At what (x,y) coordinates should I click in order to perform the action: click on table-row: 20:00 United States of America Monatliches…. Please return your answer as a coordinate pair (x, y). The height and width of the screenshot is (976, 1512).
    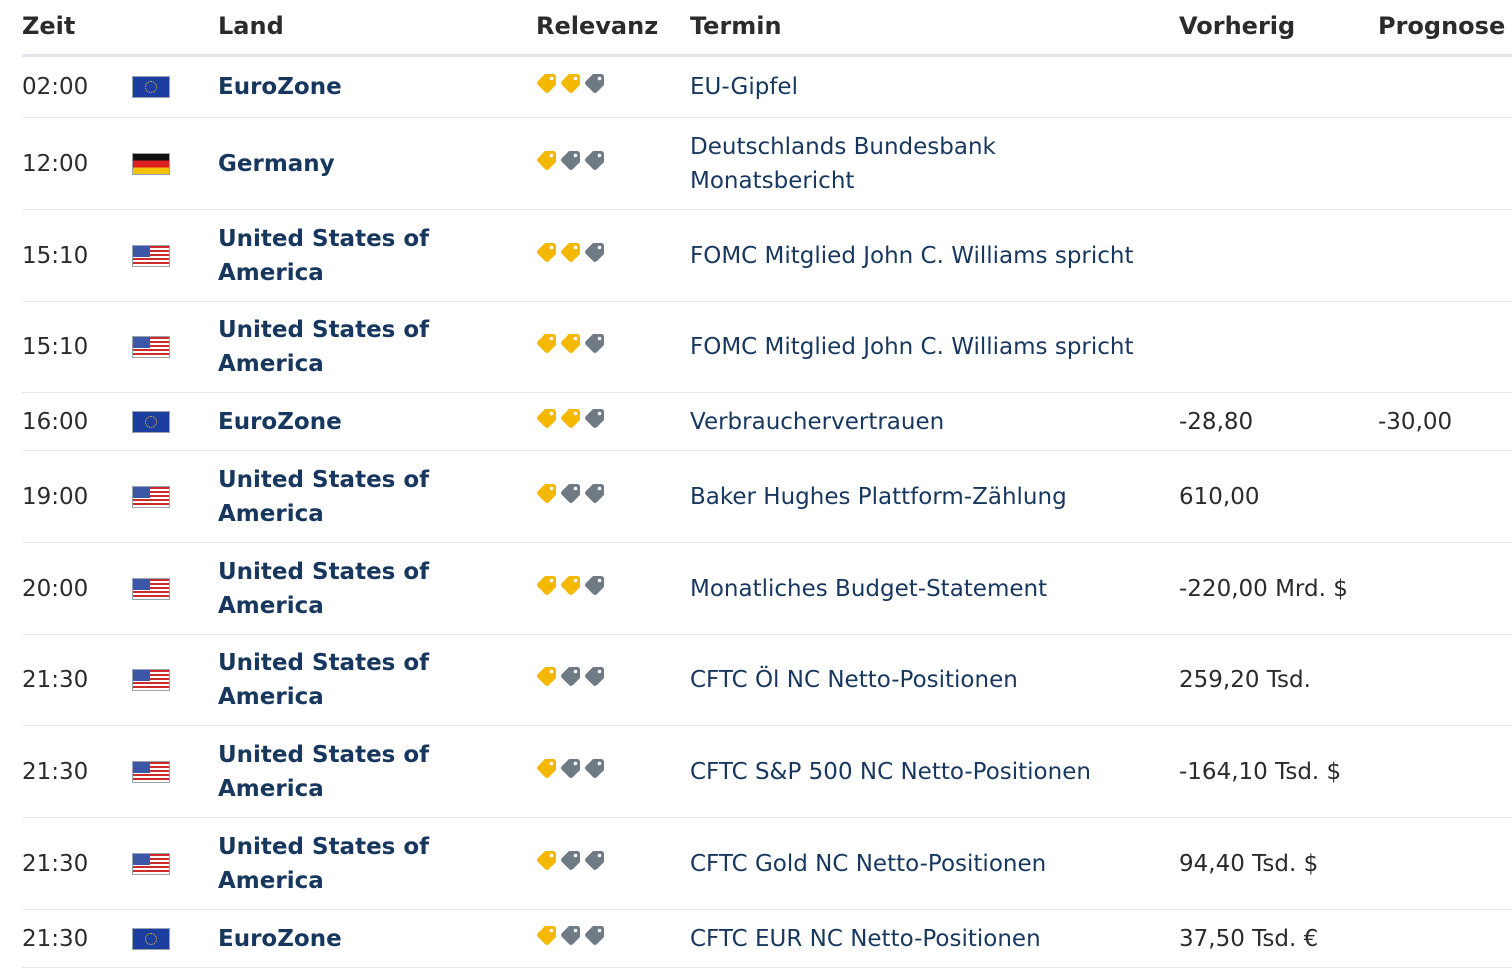
    Looking at the image, I should click on (767, 589).